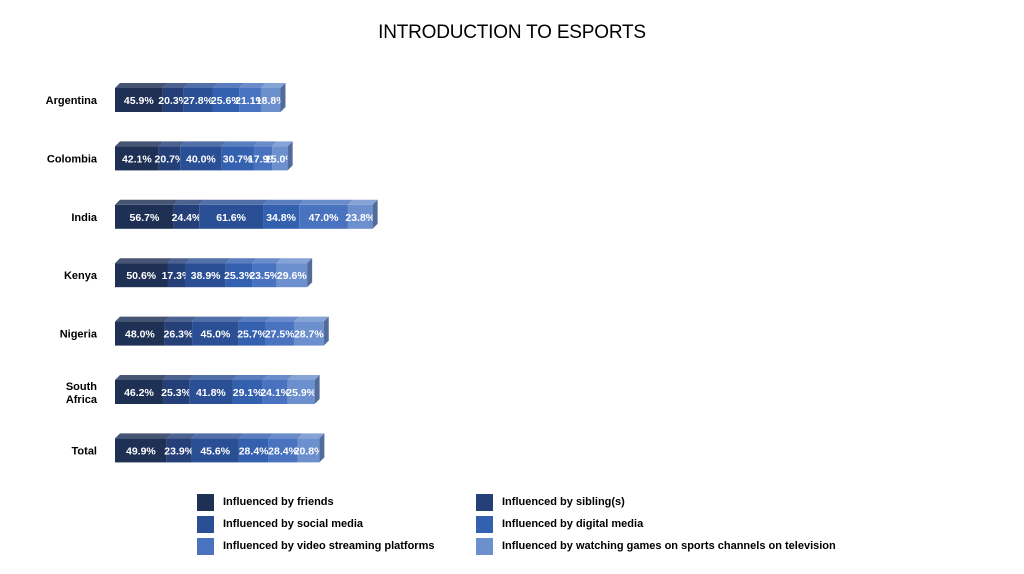 The width and height of the screenshot is (1024, 574). Describe the element at coordinates (563, 502) in the screenshot. I see `legend-label: Influenced by sibling(s)` at that location.